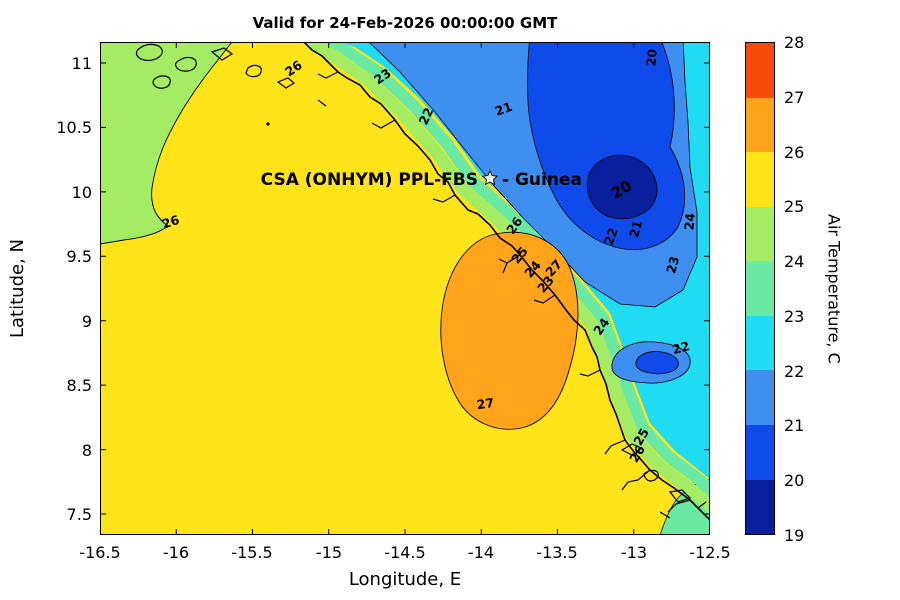  What do you see at coordinates (710, 552) in the screenshot?
I see `x-tick-label: -12.5` at bounding box center [710, 552].